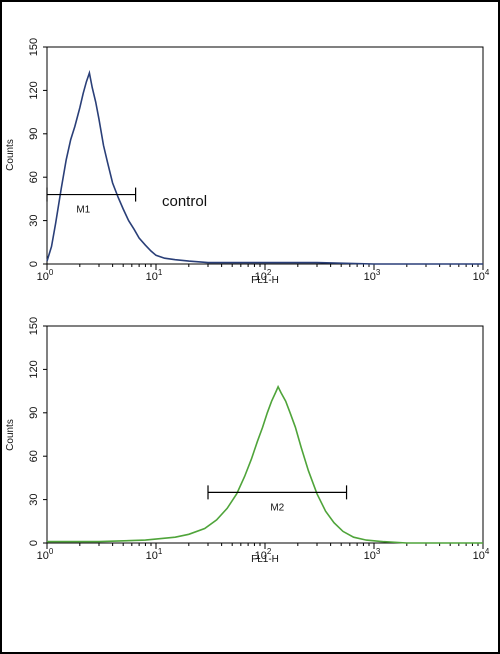 This screenshot has width=500, height=654. I want to click on gate-marker: M2, so click(277, 499).